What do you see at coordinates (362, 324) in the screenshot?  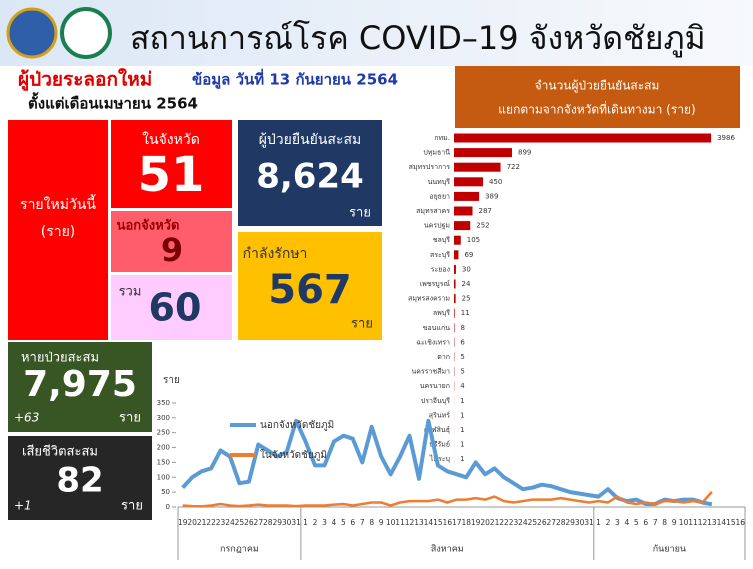 I see `treating-unit: ราย` at bounding box center [362, 324].